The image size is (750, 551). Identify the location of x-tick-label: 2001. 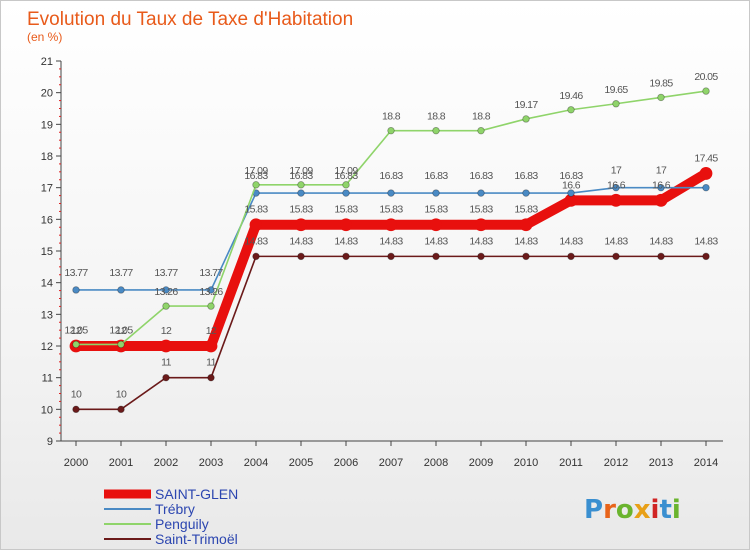
(121, 463).